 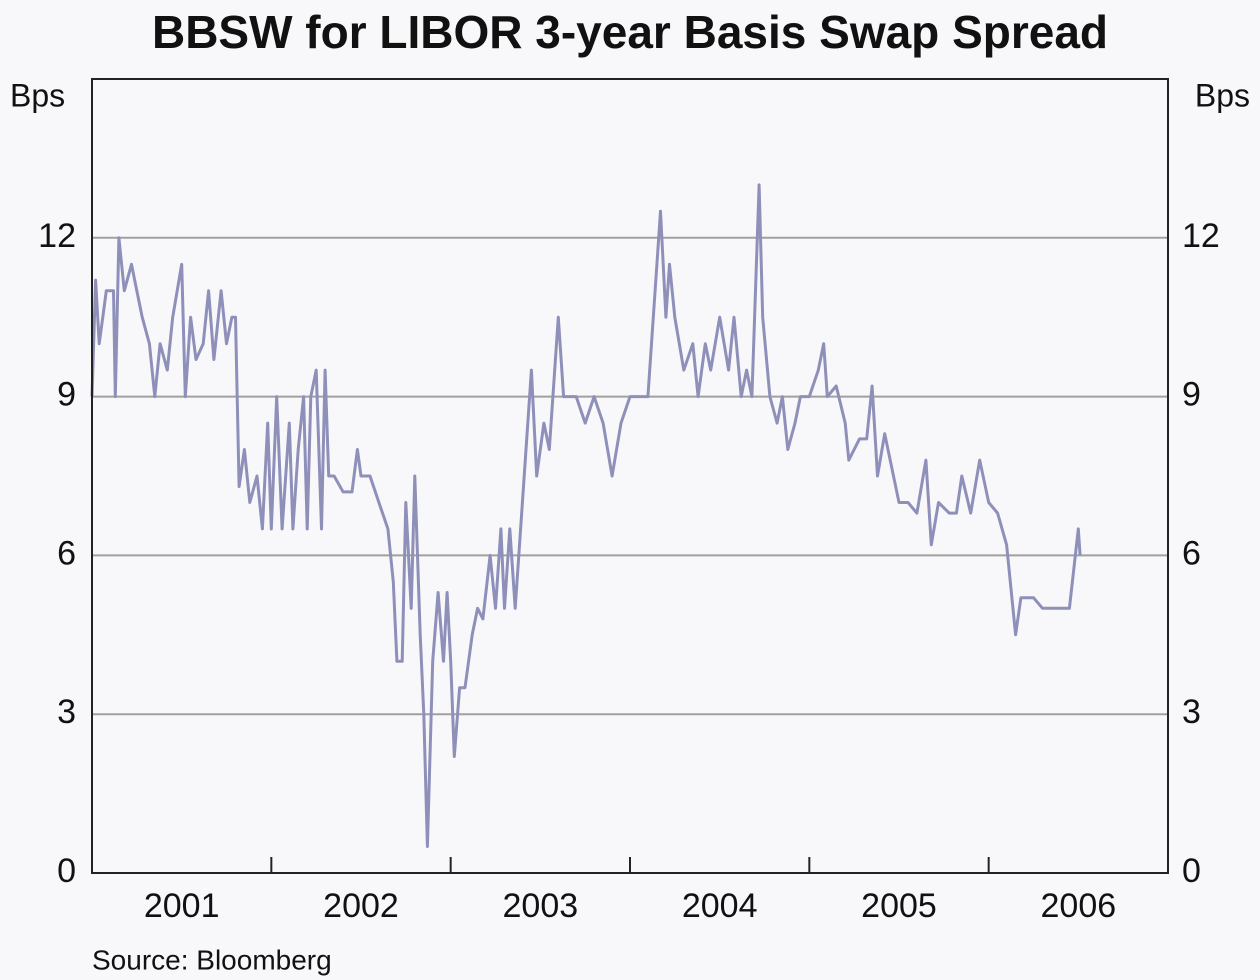 What do you see at coordinates (361, 906) in the screenshot?
I see `x-tick-label: 2002` at bounding box center [361, 906].